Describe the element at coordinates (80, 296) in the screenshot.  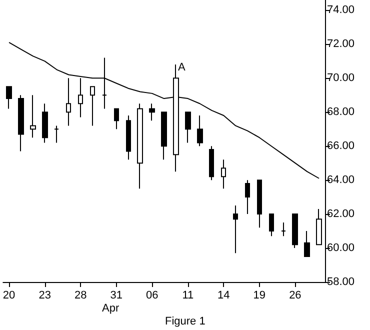
I see `x-tick-label: 28` at that location.